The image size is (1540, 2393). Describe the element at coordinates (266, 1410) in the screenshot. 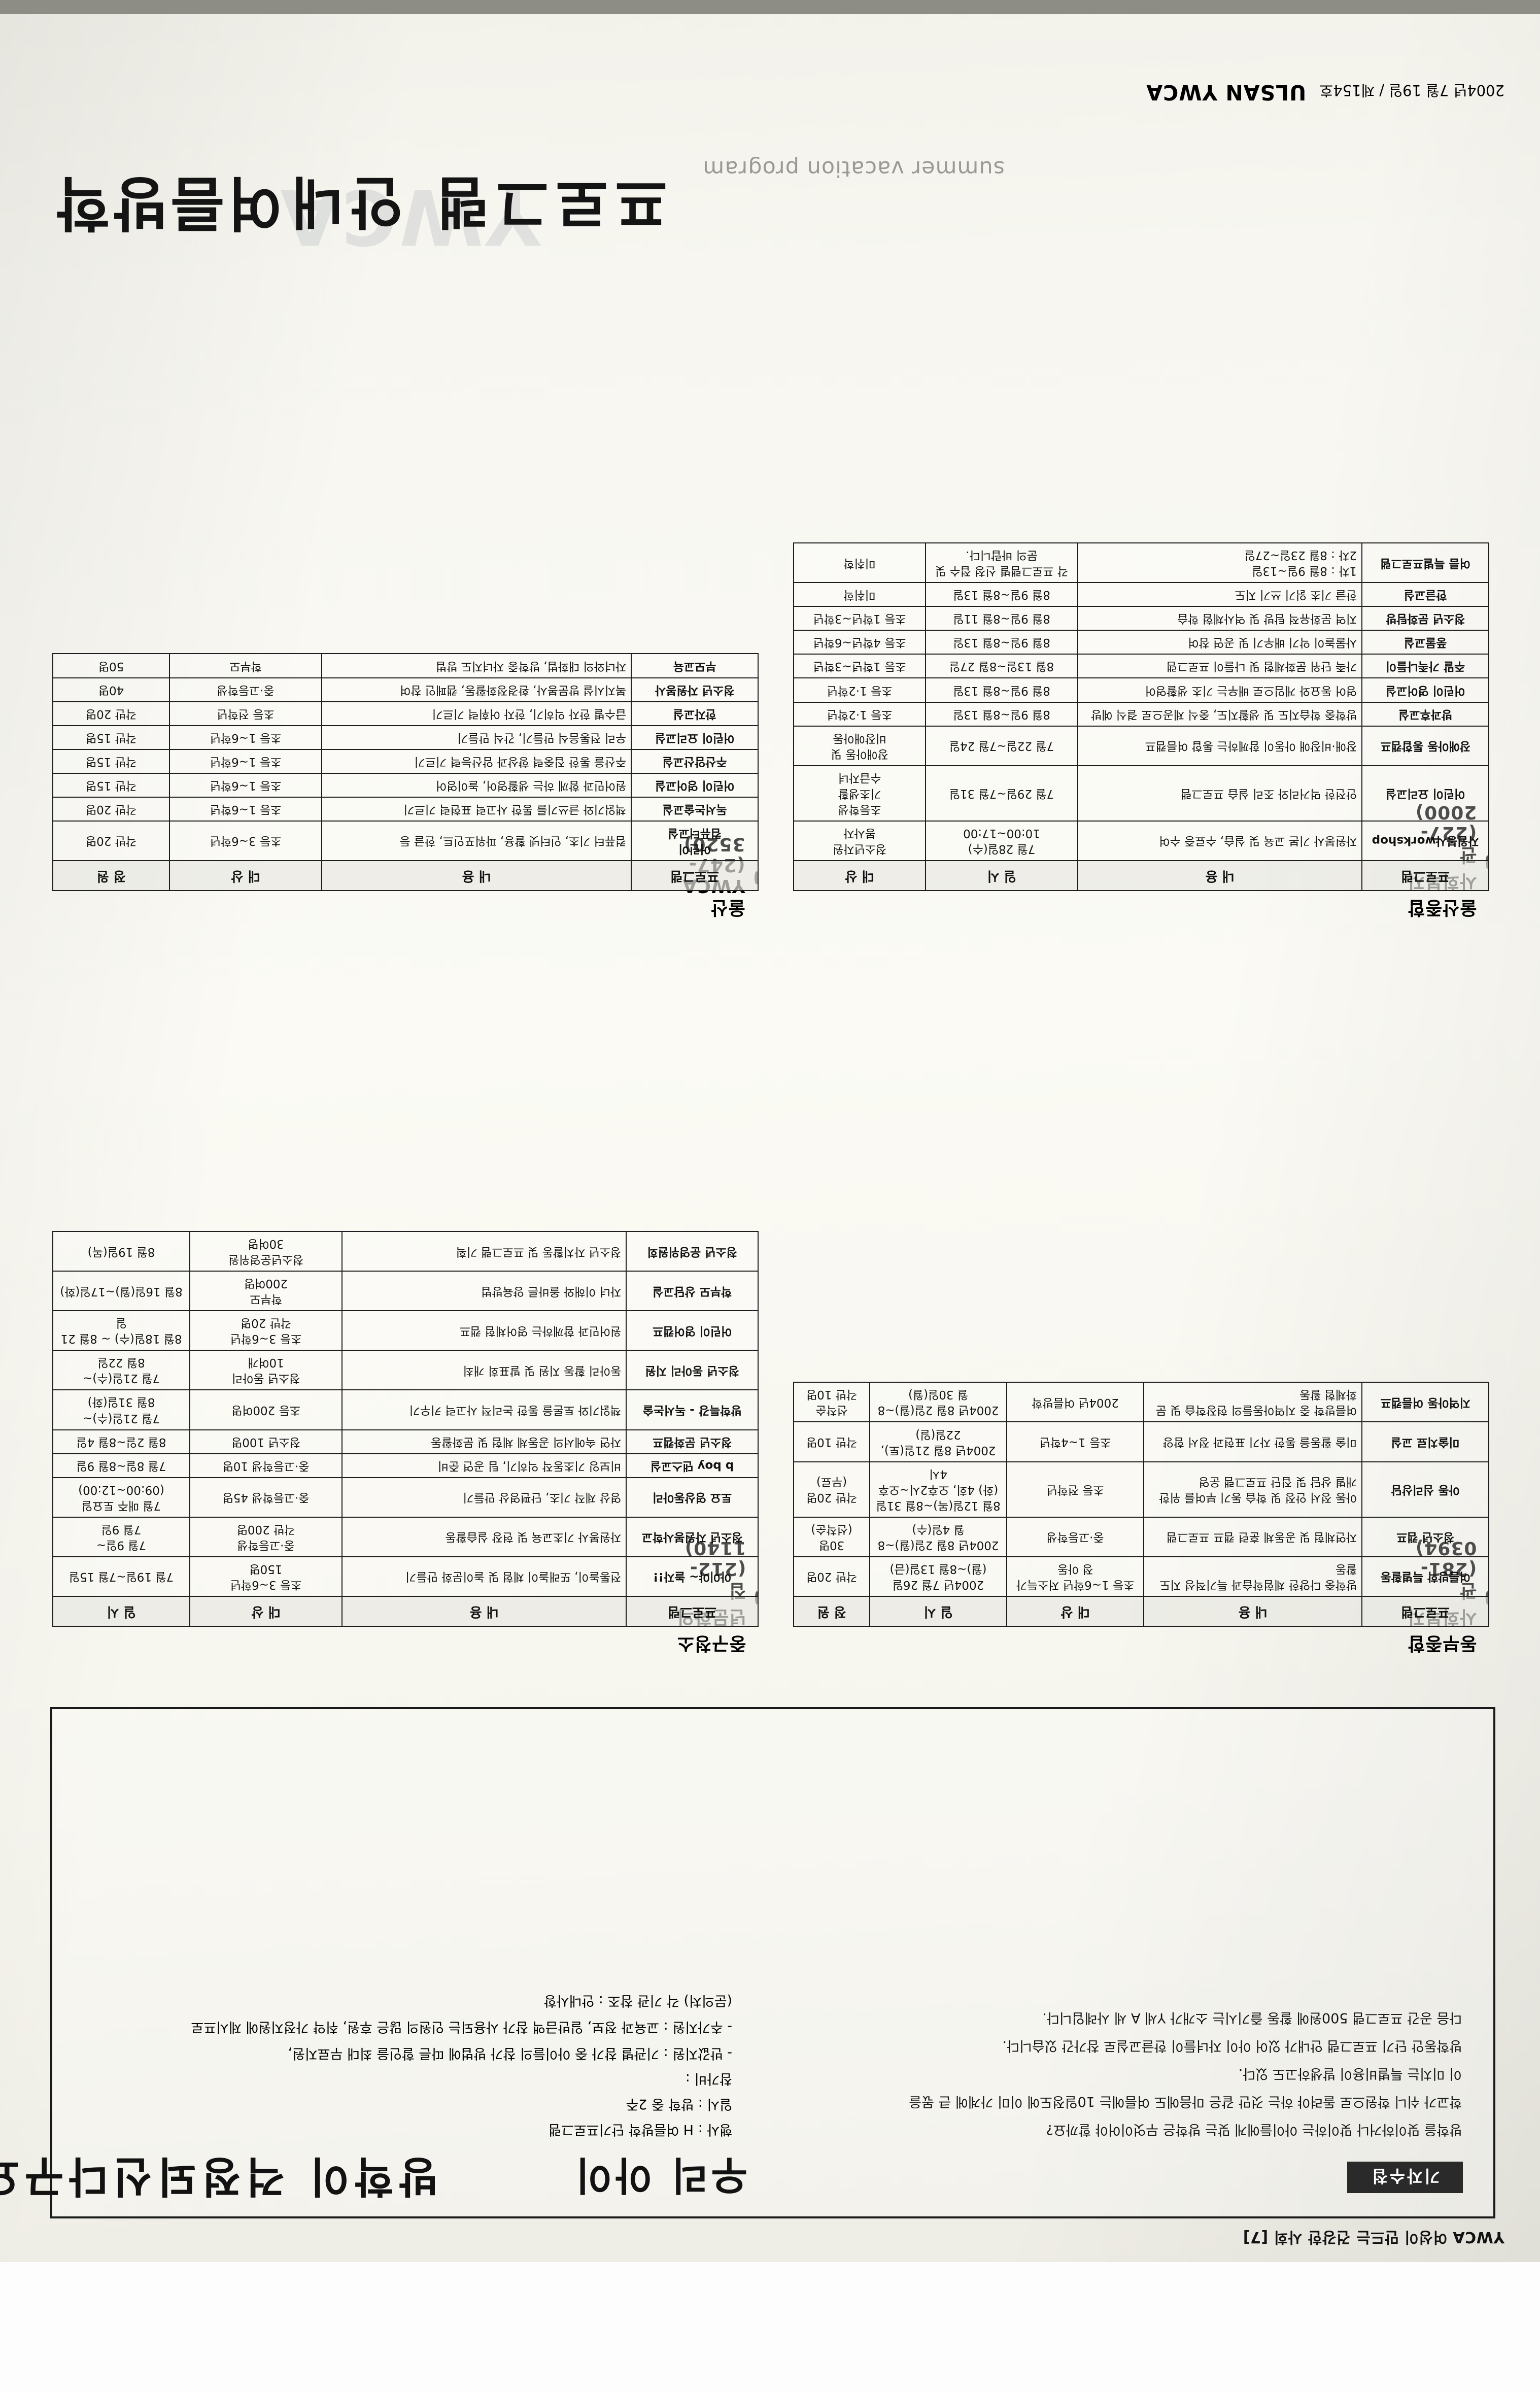

I see `table-cell: 초등 200여명` at that location.